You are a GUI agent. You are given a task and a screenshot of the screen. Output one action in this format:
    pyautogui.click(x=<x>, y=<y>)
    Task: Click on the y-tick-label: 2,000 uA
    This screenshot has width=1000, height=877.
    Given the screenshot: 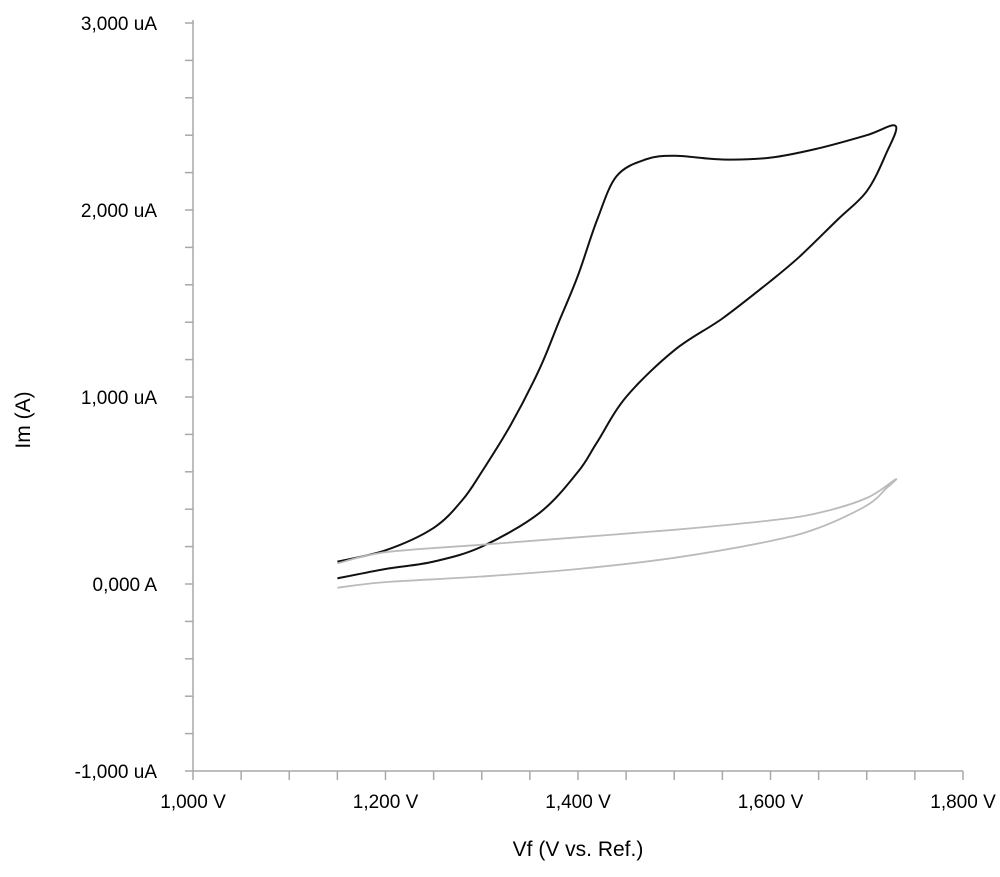 What is the action you would take?
    pyautogui.click(x=119, y=211)
    